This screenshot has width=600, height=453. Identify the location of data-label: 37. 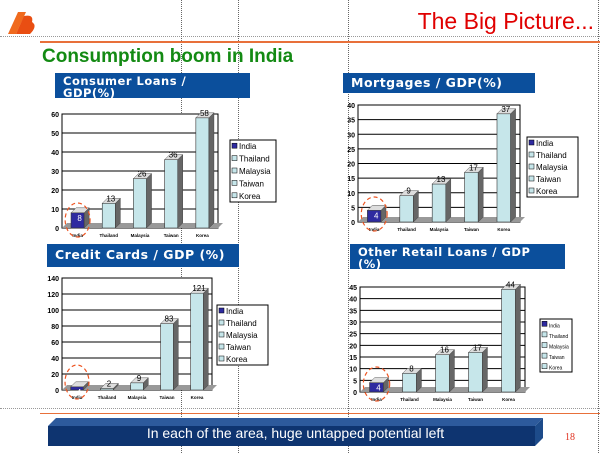
(505, 109).